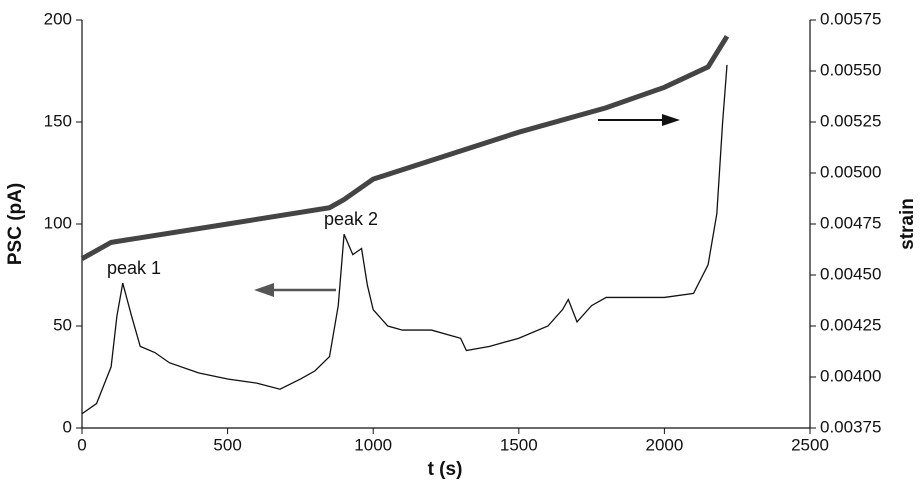  What do you see at coordinates (134, 268) in the screenshot?
I see `annotation: peak 1` at bounding box center [134, 268].